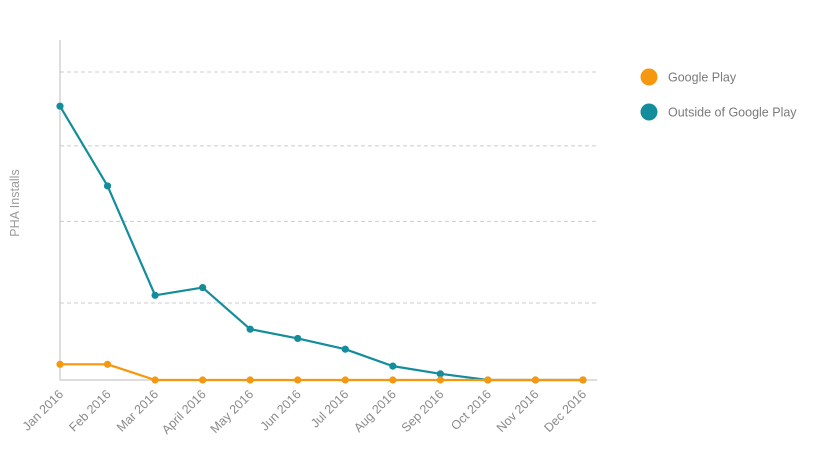 Image resolution: width=816 pixels, height=459 pixels. What do you see at coordinates (184, 412) in the screenshot?
I see `x-tick-label-4: April 2016` at bounding box center [184, 412].